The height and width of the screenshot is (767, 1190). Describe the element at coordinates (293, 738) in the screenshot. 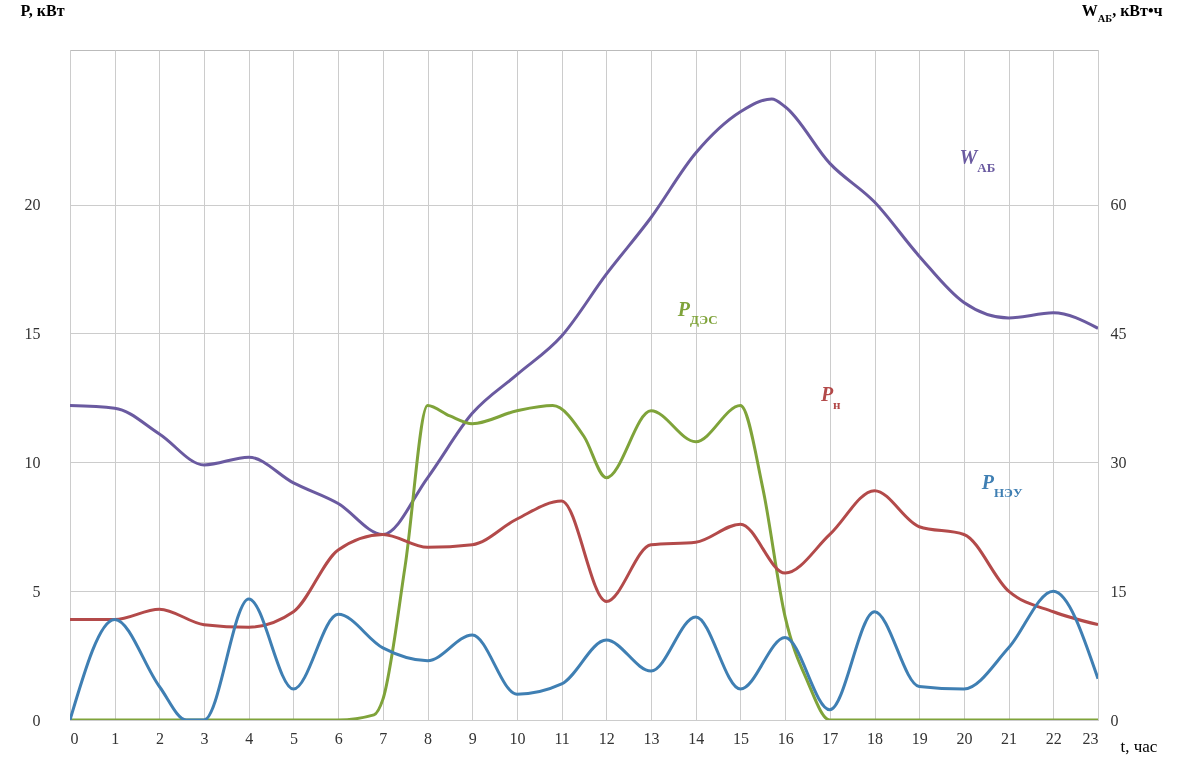

I see `x-tick-label: 5` at that location.